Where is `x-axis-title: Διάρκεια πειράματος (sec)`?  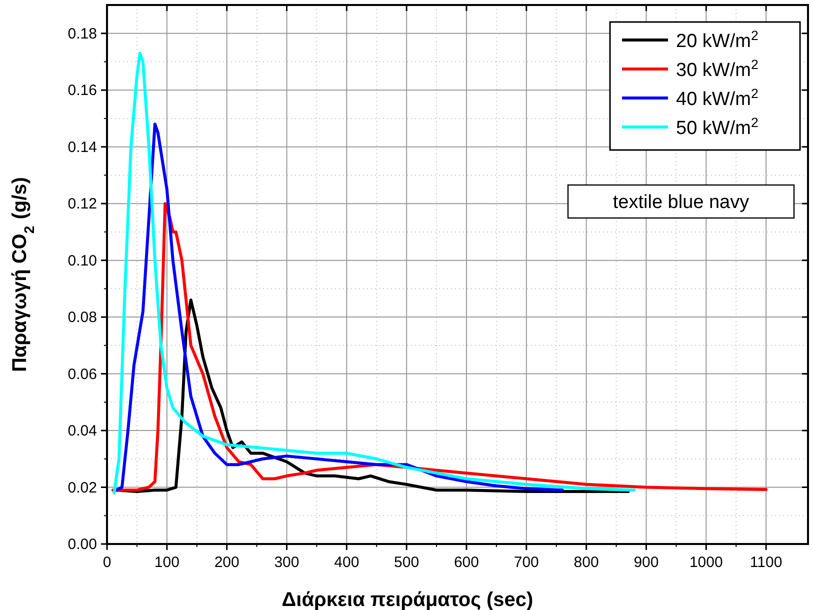
x-axis-title: Διάρκεια πειράματος (sec) is located at coordinates (408, 599).